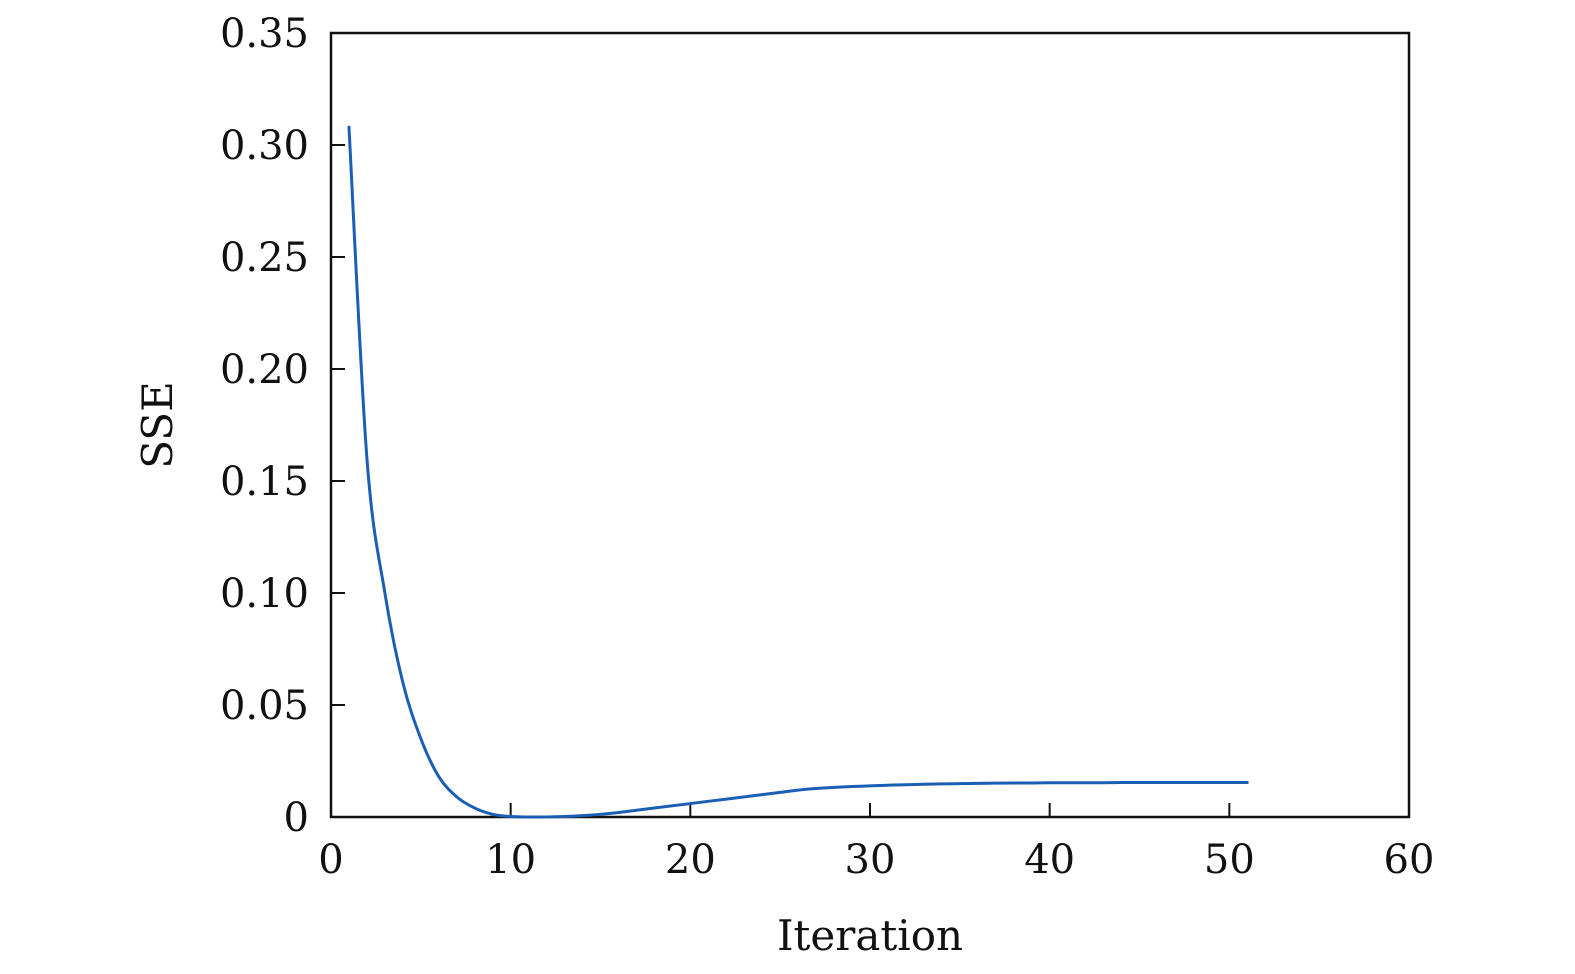 Image resolution: width=1575 pixels, height=974 pixels. What do you see at coordinates (264, 370) in the screenshot?
I see `y-tick-label: 0.20` at bounding box center [264, 370].